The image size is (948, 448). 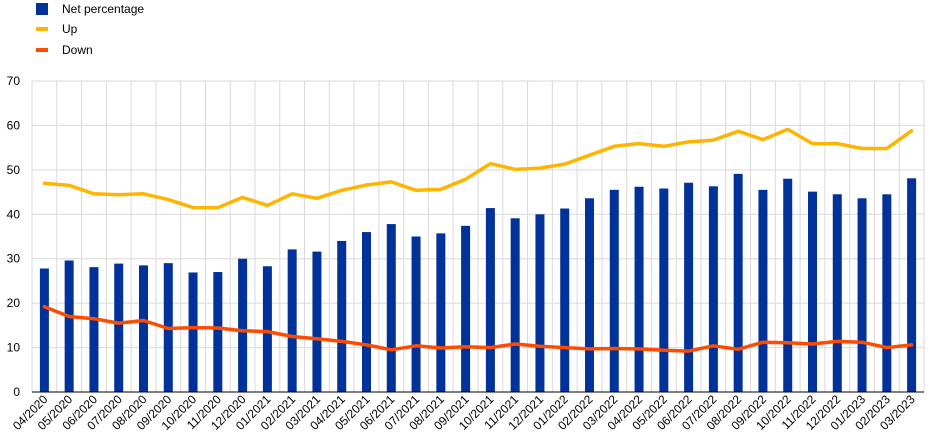 I want to click on bar-01-2022, so click(x=565, y=300).